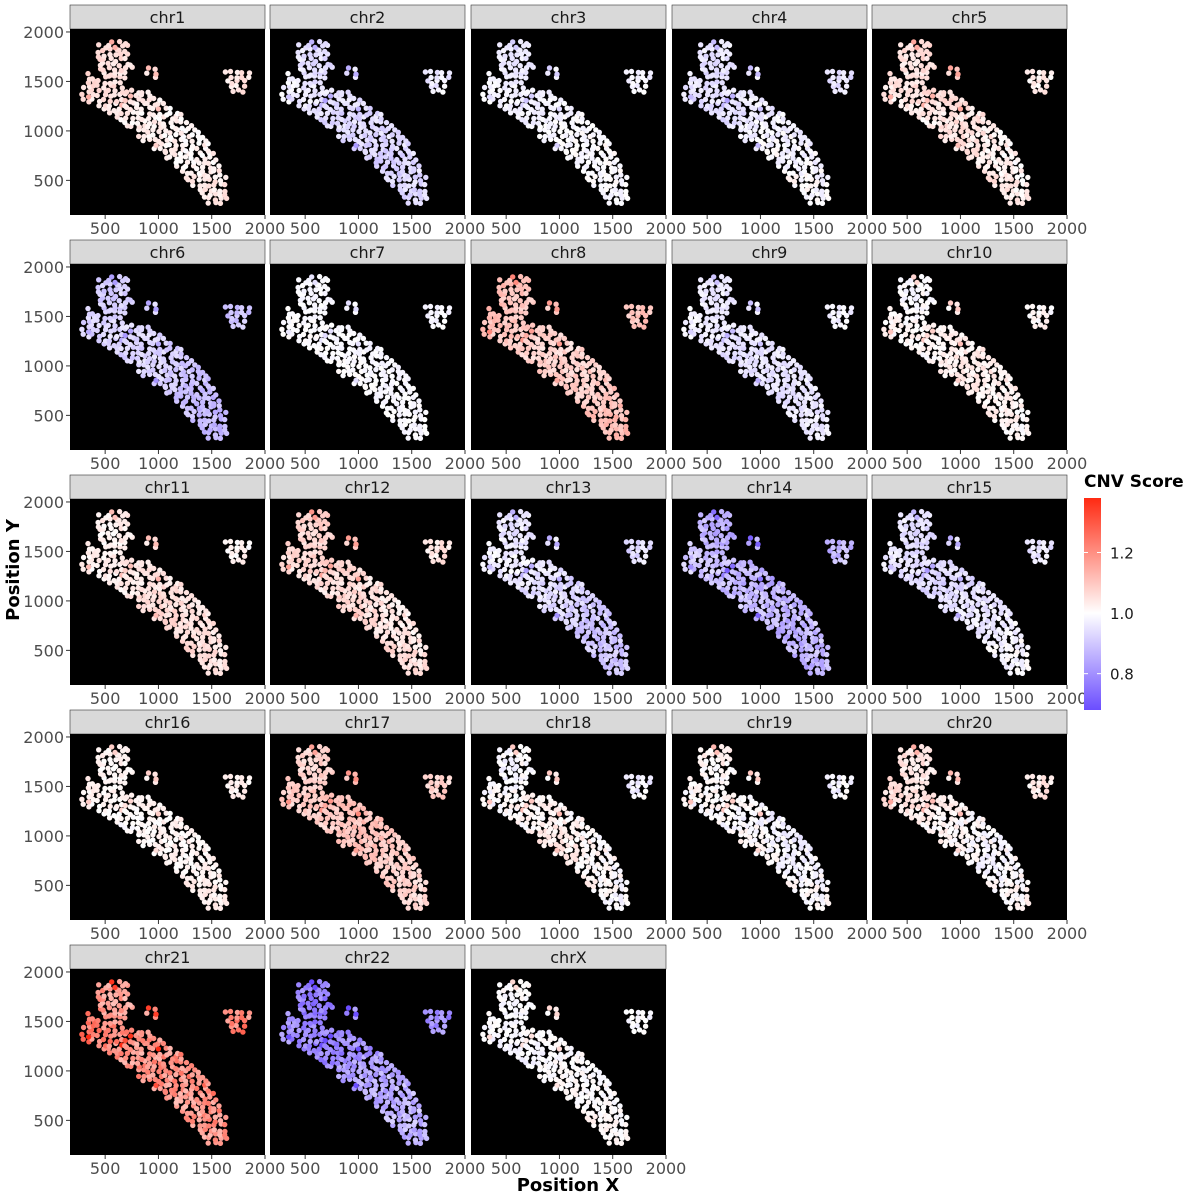 The image size is (1200, 1200). What do you see at coordinates (559, 698) in the screenshot?
I see `x-tick-label: 1000` at bounding box center [559, 698].